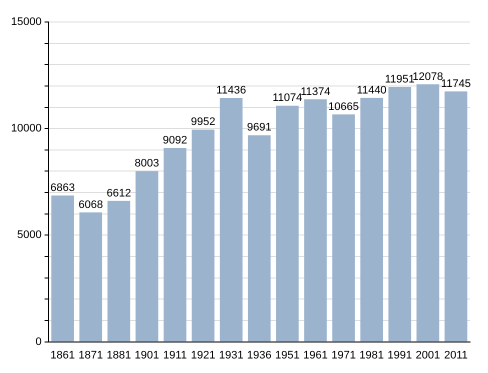 The width and height of the screenshot is (488, 373). What do you see at coordinates (38, 342) in the screenshot?
I see `y-tick-label: 0` at bounding box center [38, 342].